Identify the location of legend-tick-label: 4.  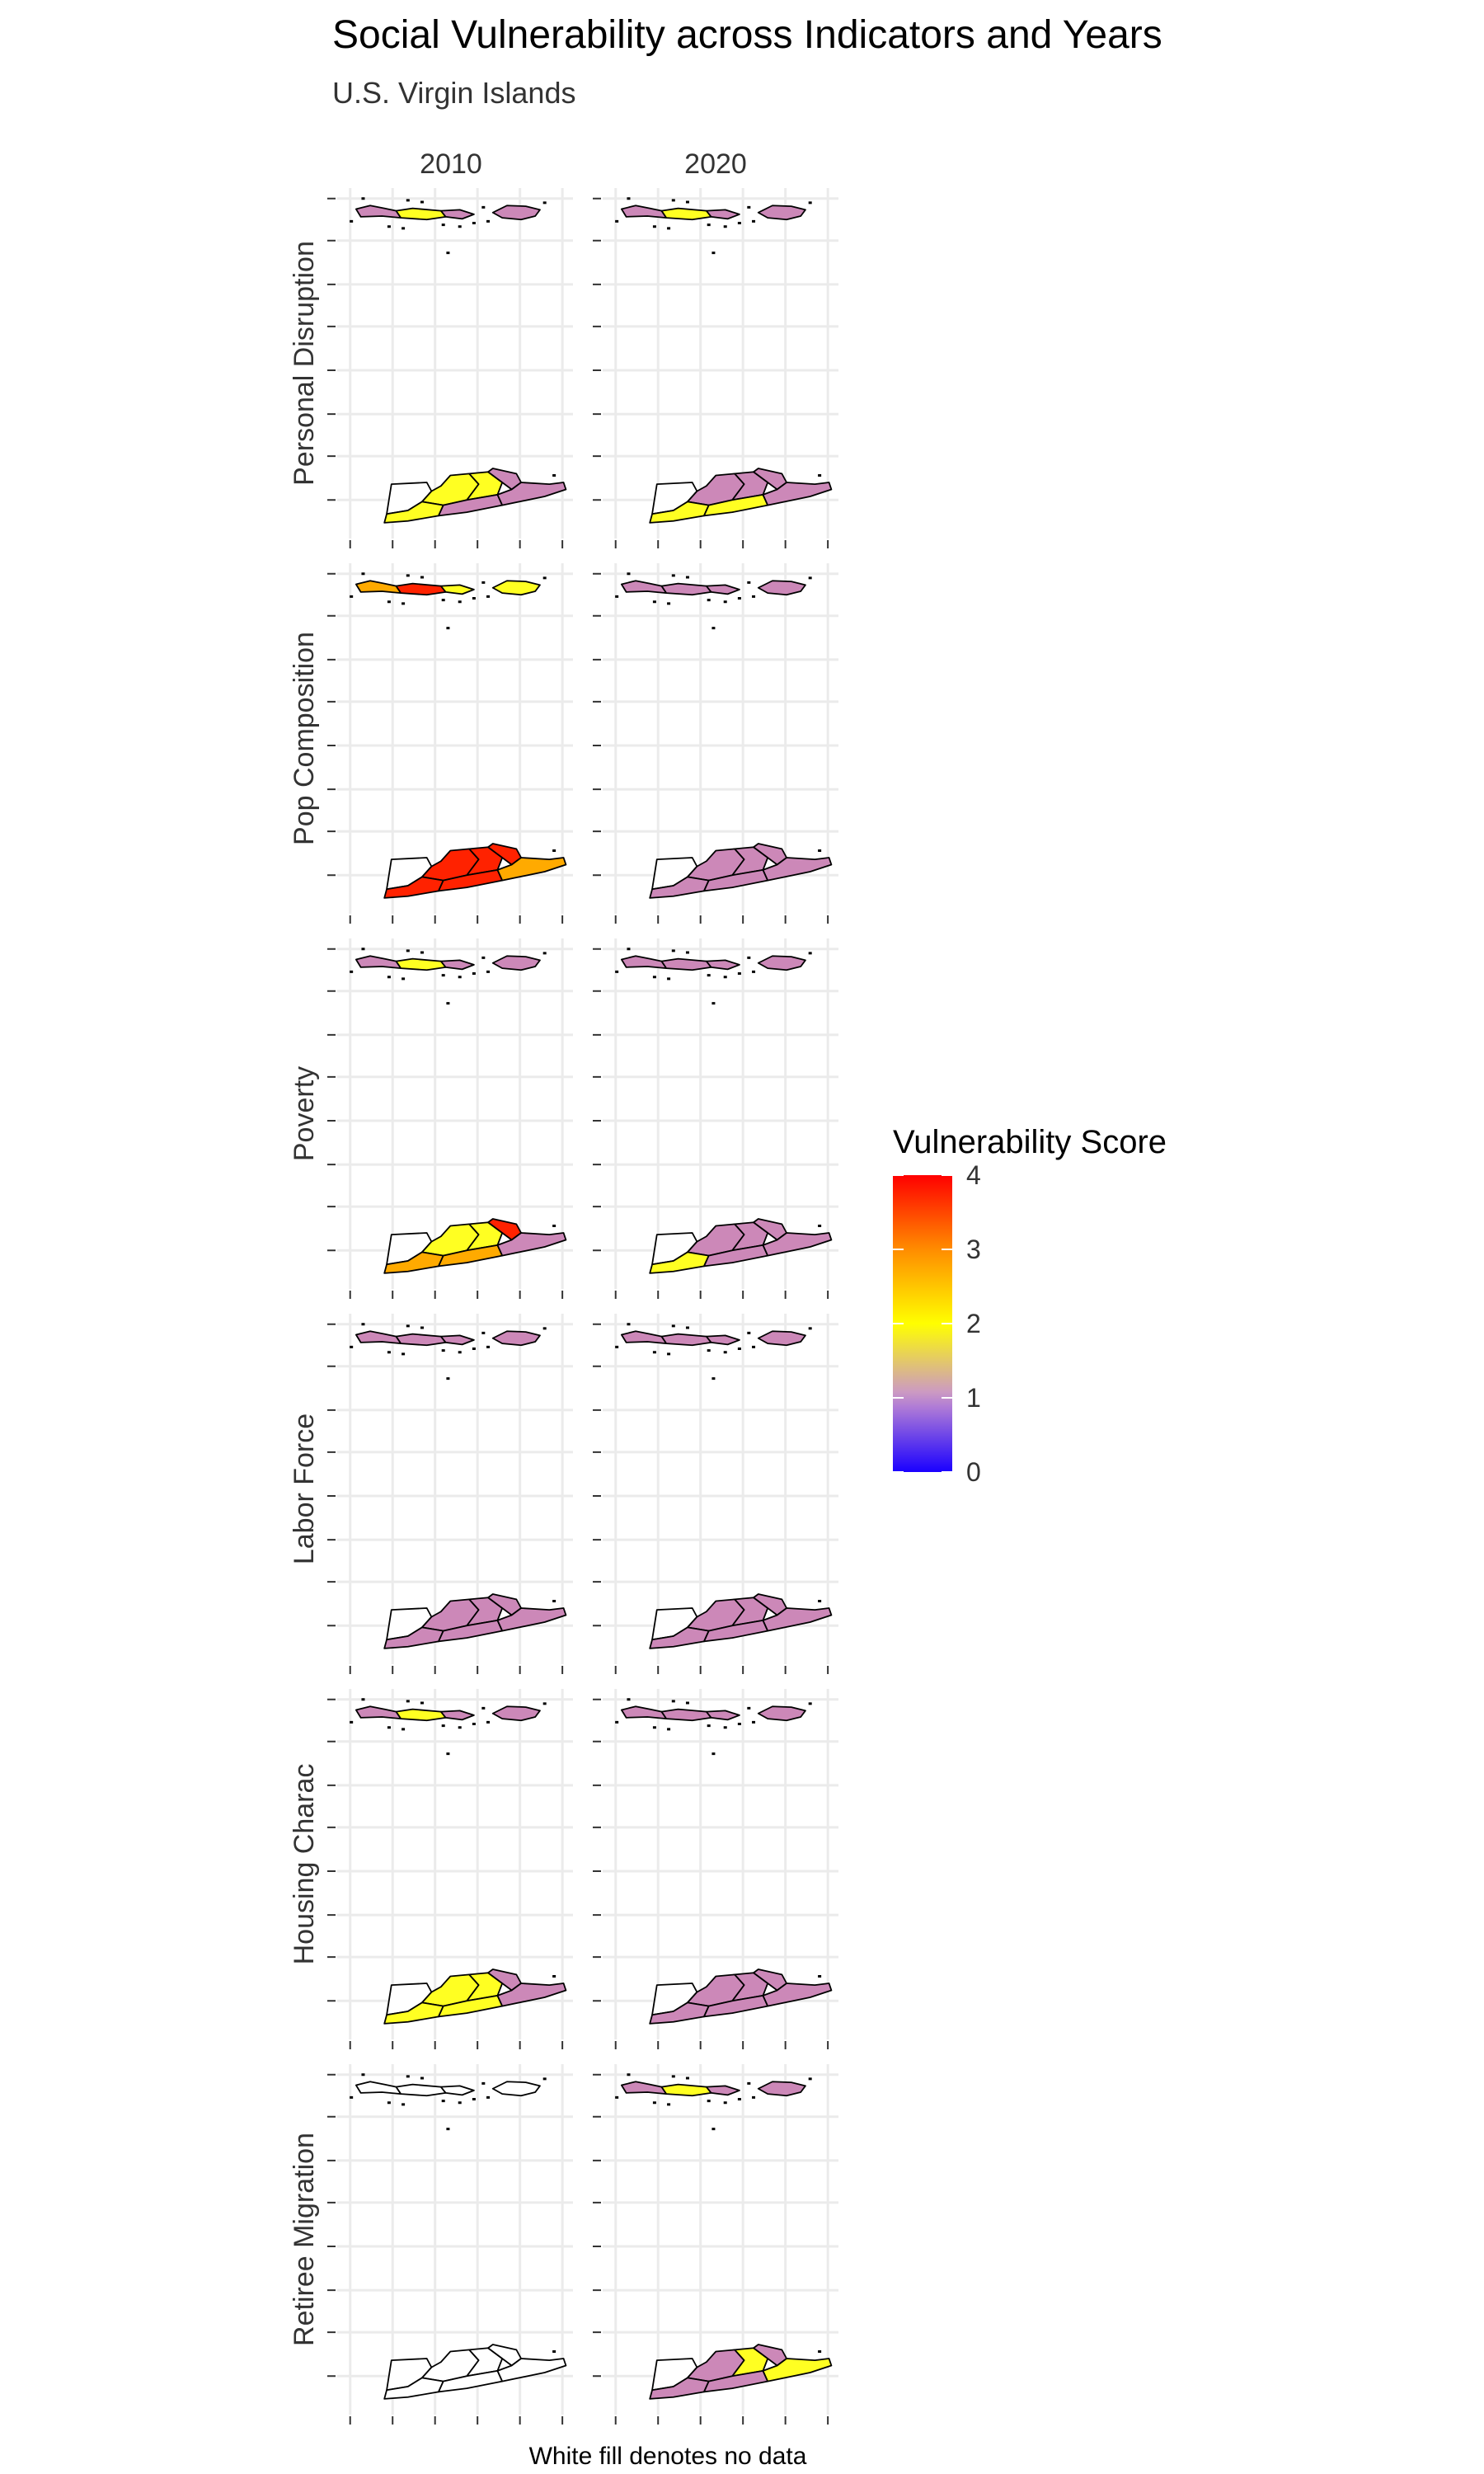
(973, 1175).